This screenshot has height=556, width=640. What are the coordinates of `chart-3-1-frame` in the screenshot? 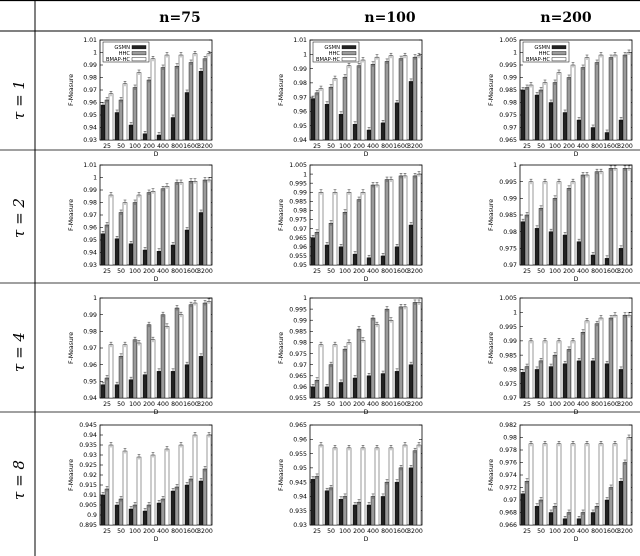 It's located at (366, 475).